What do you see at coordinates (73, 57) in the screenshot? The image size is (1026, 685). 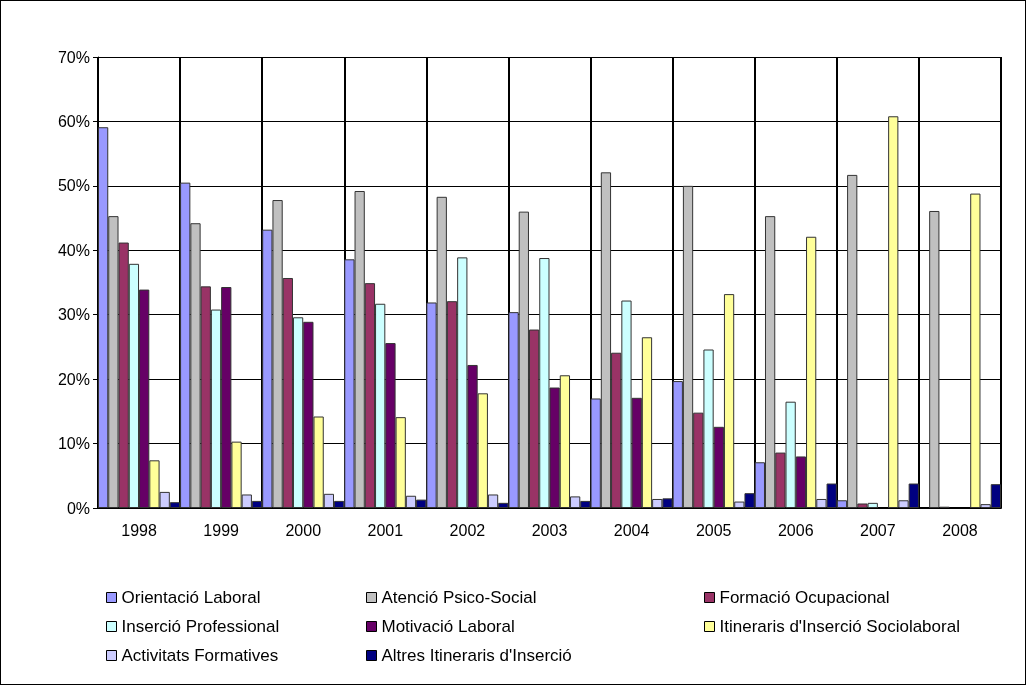 I see `y-tick-label: 70%` at bounding box center [73, 57].